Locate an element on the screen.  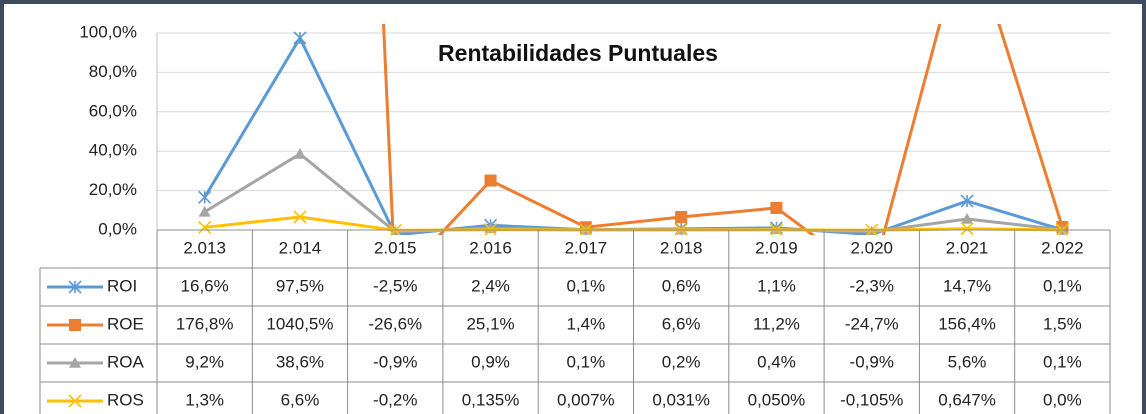
x-tick-label: 2.014 is located at coordinates (300, 247).